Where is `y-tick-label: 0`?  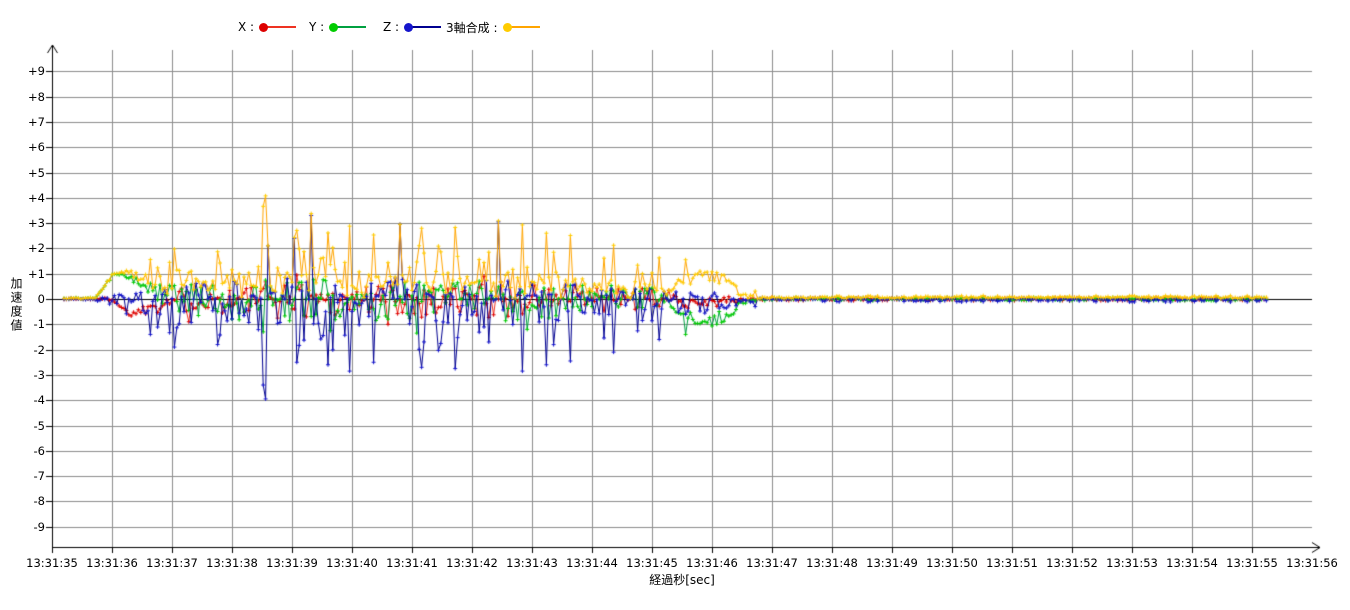
y-tick-label: 0 is located at coordinates (41, 299).